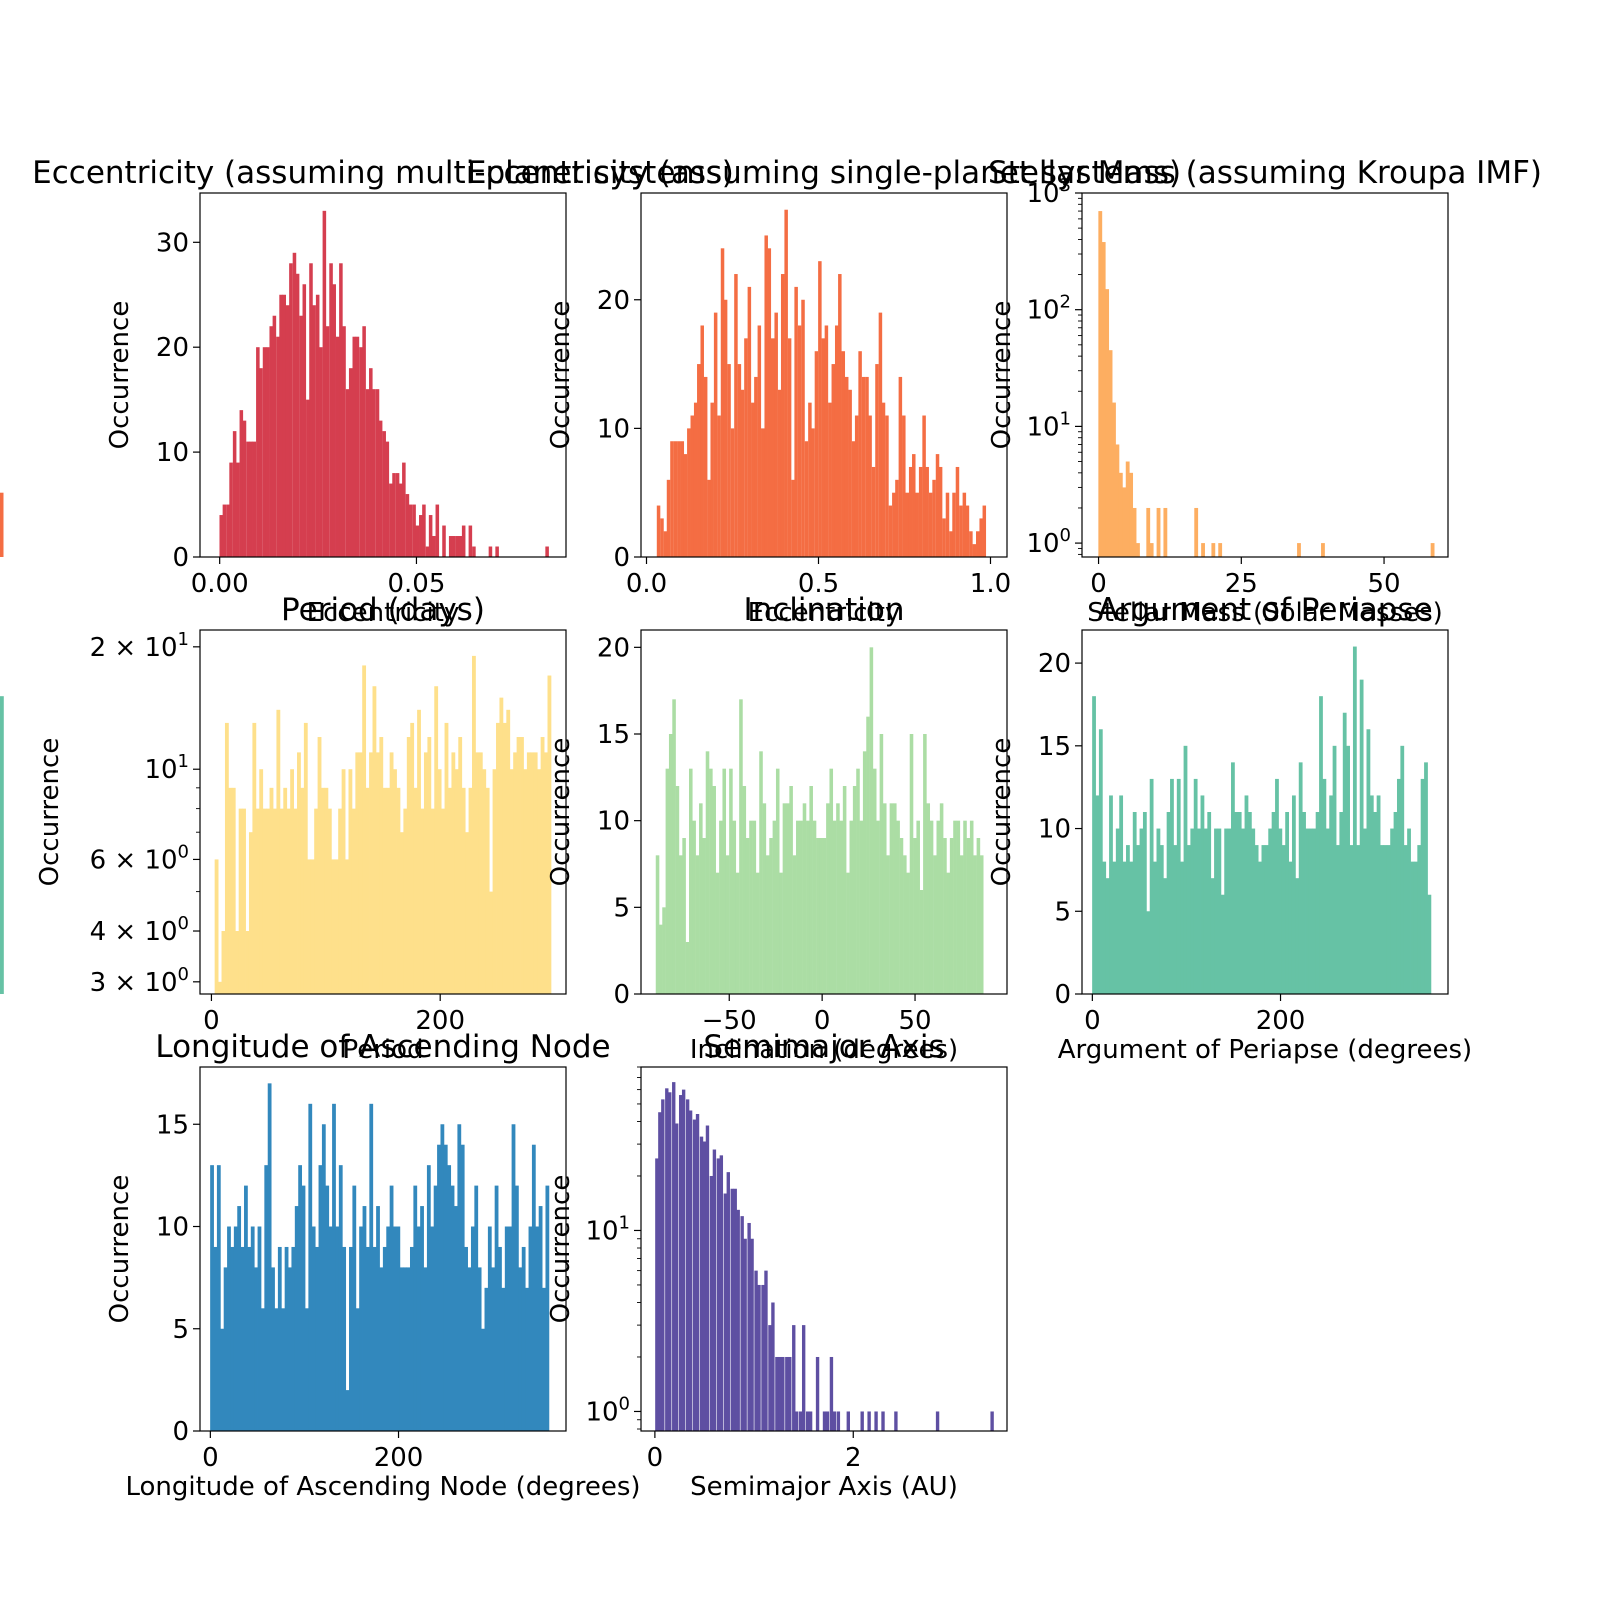 This screenshot has height=1600, width=1600. I want to click on y-tick-label: 6 × 100, so click(139, 858).